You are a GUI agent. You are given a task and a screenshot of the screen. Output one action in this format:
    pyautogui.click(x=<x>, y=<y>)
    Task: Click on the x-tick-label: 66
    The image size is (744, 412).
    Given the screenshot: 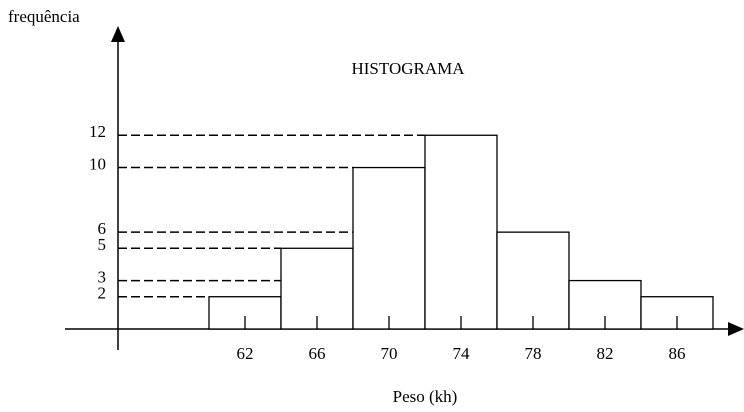 What is the action you would take?
    pyautogui.click(x=317, y=353)
    